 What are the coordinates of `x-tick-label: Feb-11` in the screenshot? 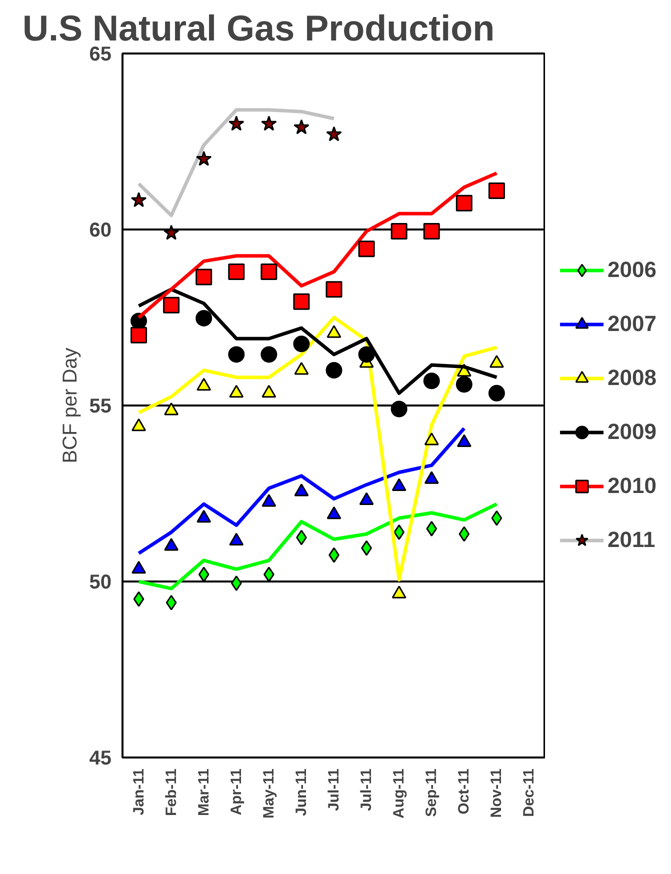 It's located at (171, 792).